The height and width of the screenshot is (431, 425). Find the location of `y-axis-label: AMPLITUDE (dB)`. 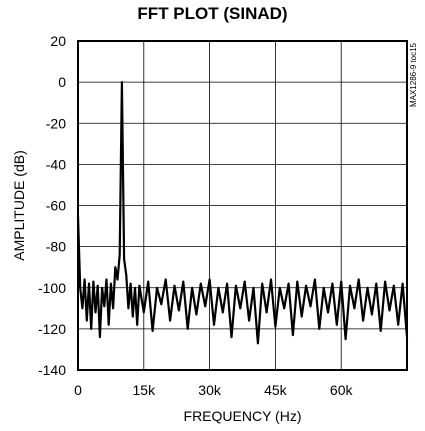

y-axis-label: AMPLITUDE (dB) is located at coordinates (19, 205).